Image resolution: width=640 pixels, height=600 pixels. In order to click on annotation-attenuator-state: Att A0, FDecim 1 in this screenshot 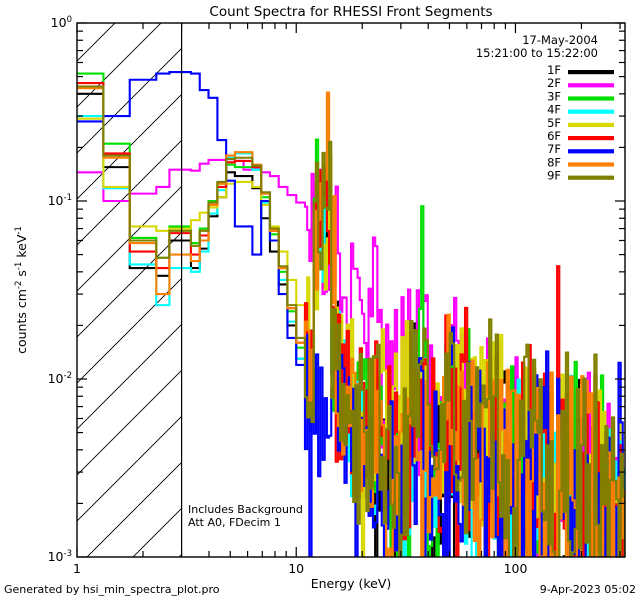, I will do `click(234, 522)`.